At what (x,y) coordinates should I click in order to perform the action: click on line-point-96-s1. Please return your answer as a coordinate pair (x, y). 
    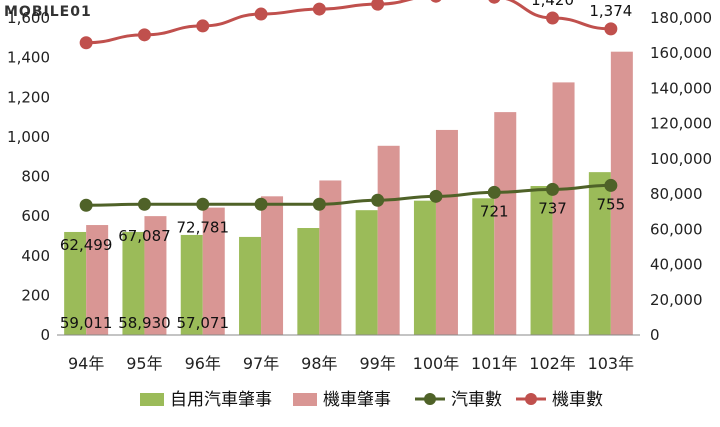
    Looking at the image, I should click on (203, 26).